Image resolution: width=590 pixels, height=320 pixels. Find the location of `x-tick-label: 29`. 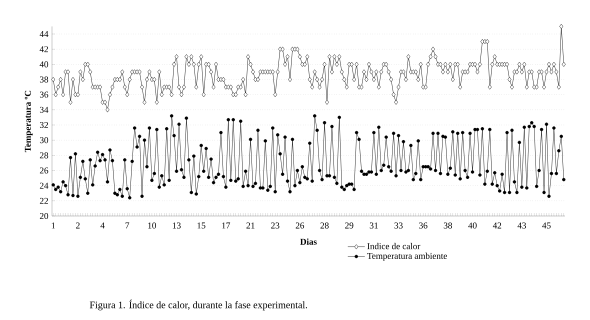

x-tick-label: 29 is located at coordinates (349, 225).